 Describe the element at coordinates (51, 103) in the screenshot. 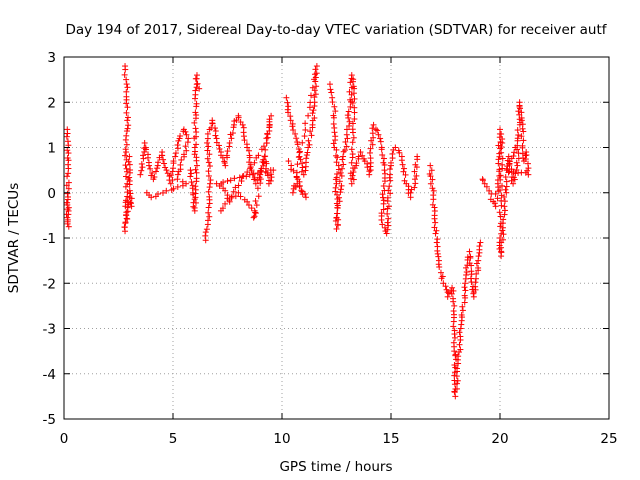

I see `y-tick-label: 2` at that location.